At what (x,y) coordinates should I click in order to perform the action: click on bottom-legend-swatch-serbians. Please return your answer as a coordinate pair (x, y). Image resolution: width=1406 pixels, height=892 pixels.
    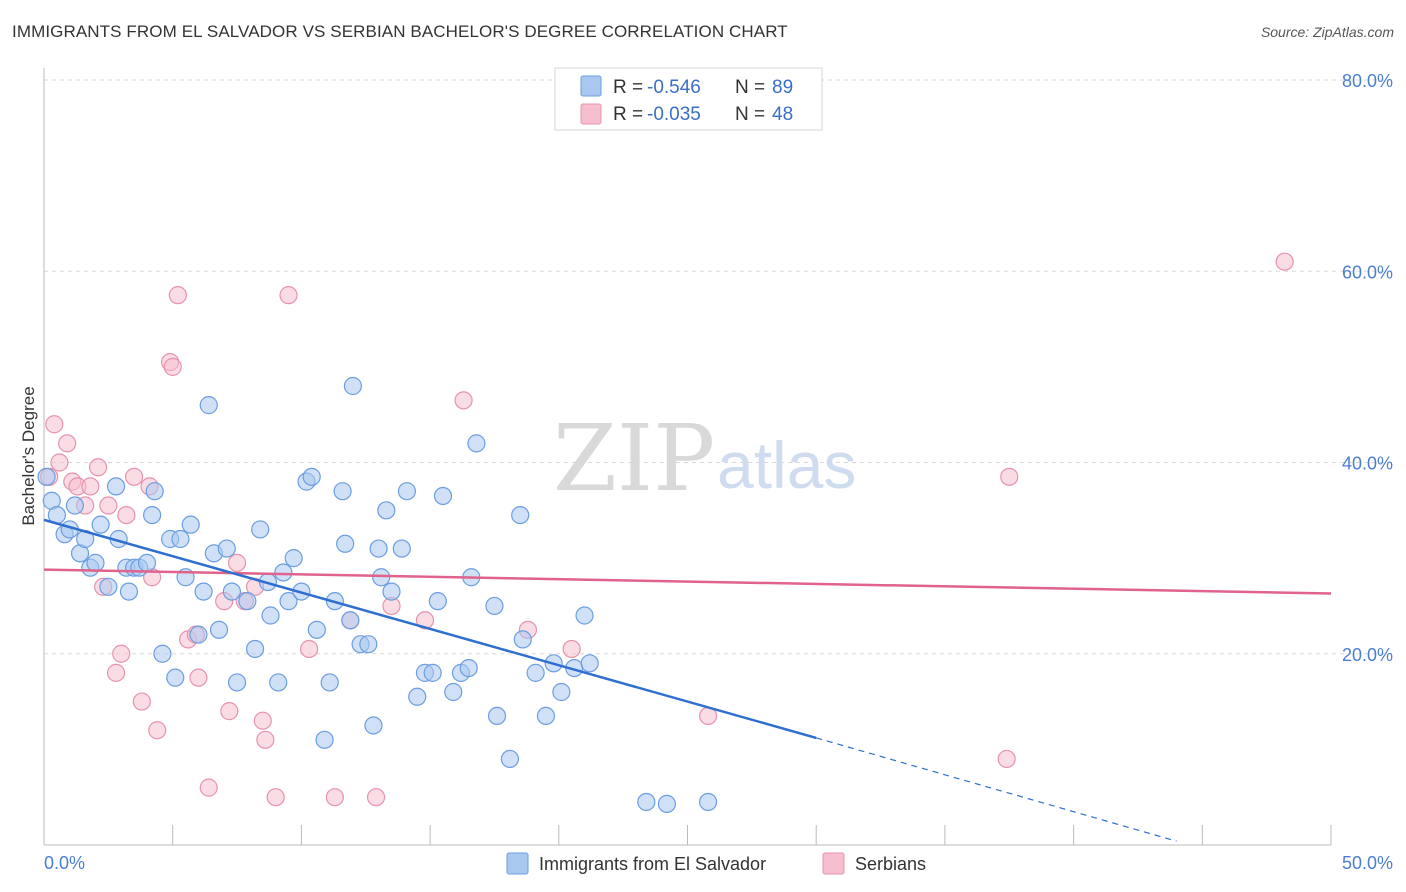
    Looking at the image, I should click on (833, 863).